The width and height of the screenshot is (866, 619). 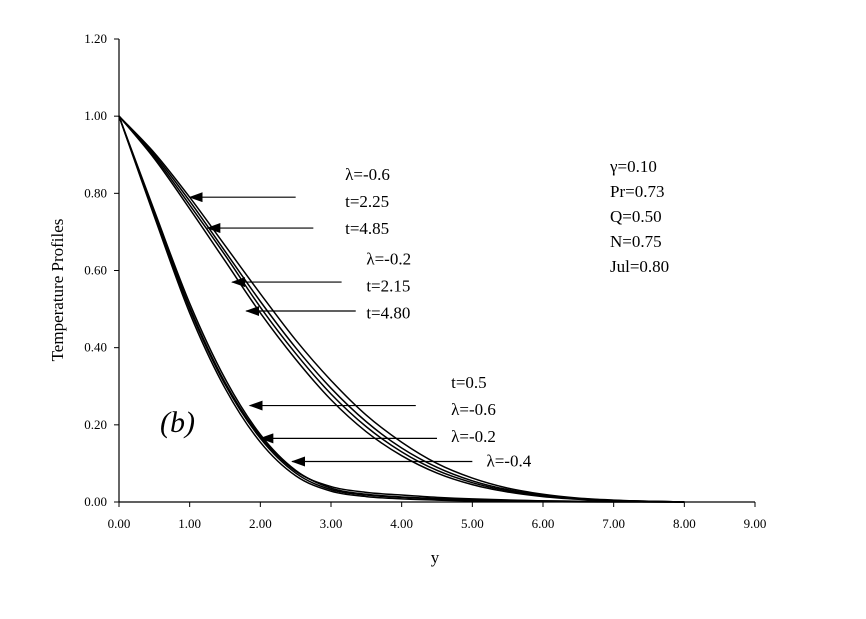 I want to click on x-tick-label: 8.00, so click(x=684, y=523).